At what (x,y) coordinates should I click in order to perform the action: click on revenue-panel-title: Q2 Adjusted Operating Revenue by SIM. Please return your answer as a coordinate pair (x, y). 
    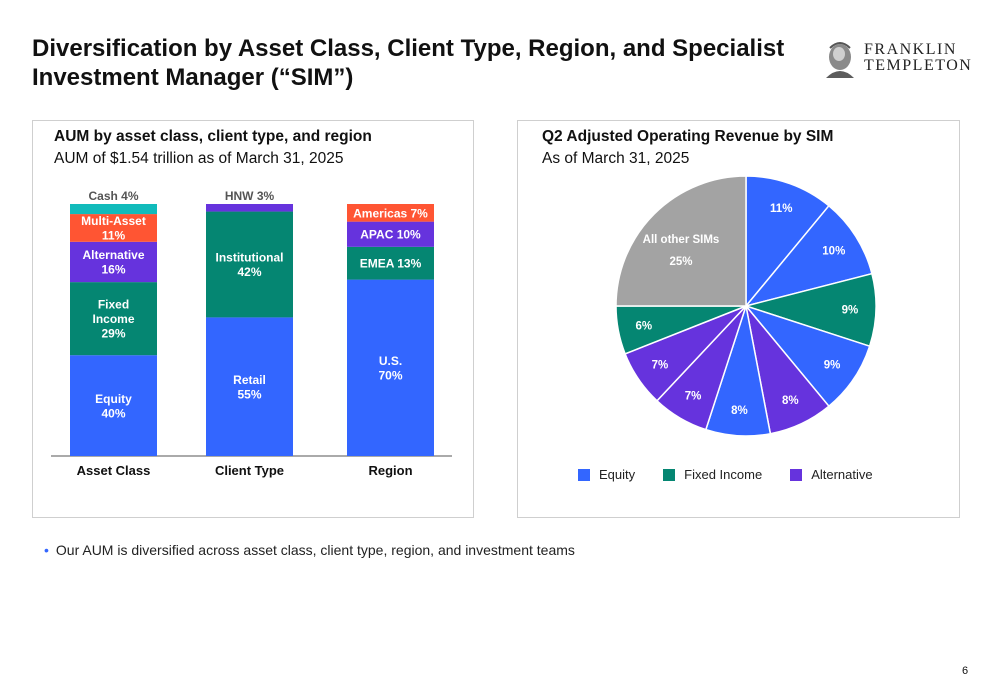
    Looking at the image, I should click on (688, 136).